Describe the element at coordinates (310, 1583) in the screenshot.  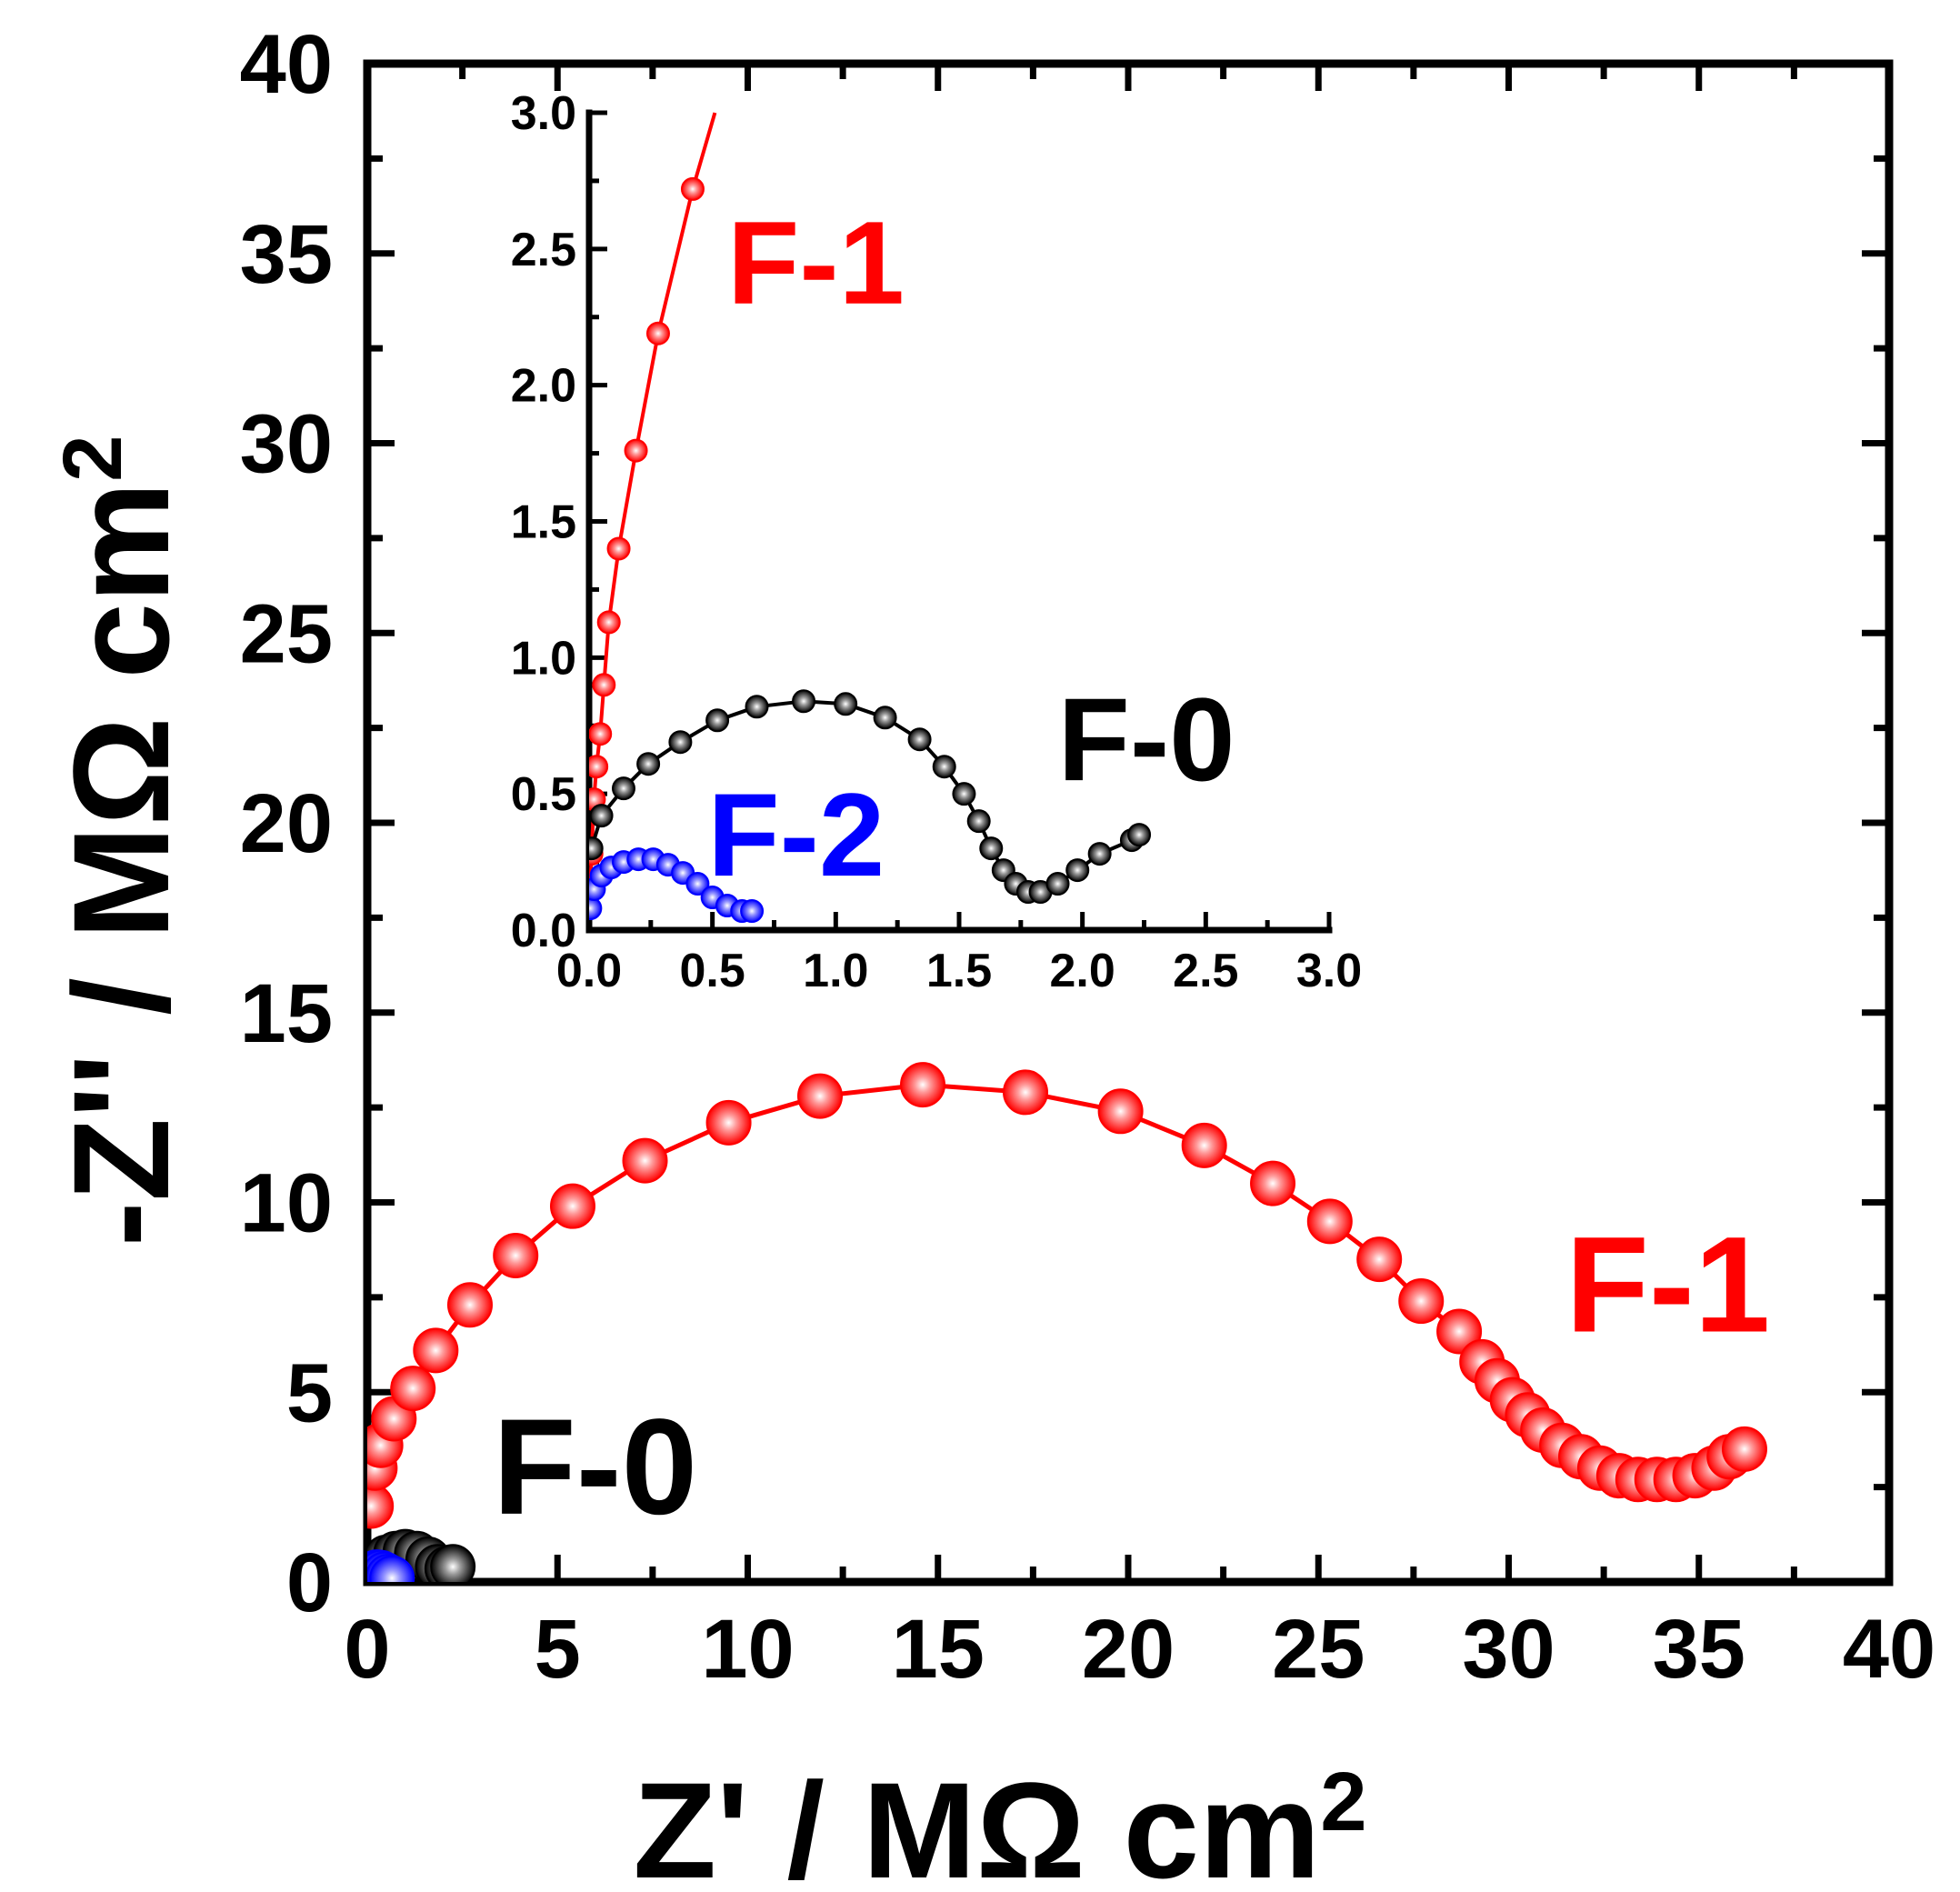
I see `main-y-tick-label: 0` at that location.